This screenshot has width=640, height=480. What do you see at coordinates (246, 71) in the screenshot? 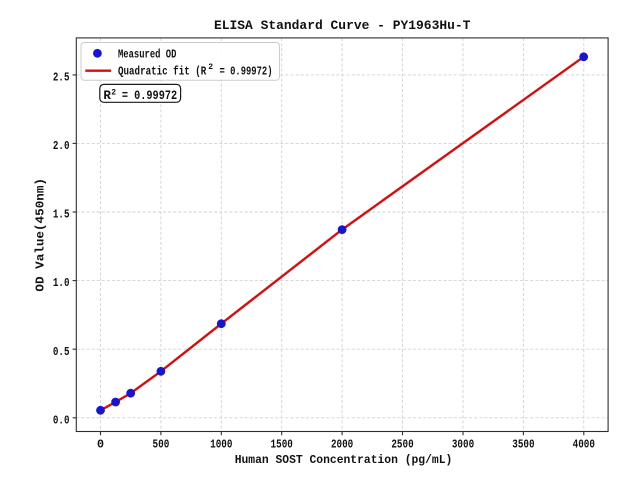
I see `svg-text: = 0.99972)` at bounding box center [246, 71].